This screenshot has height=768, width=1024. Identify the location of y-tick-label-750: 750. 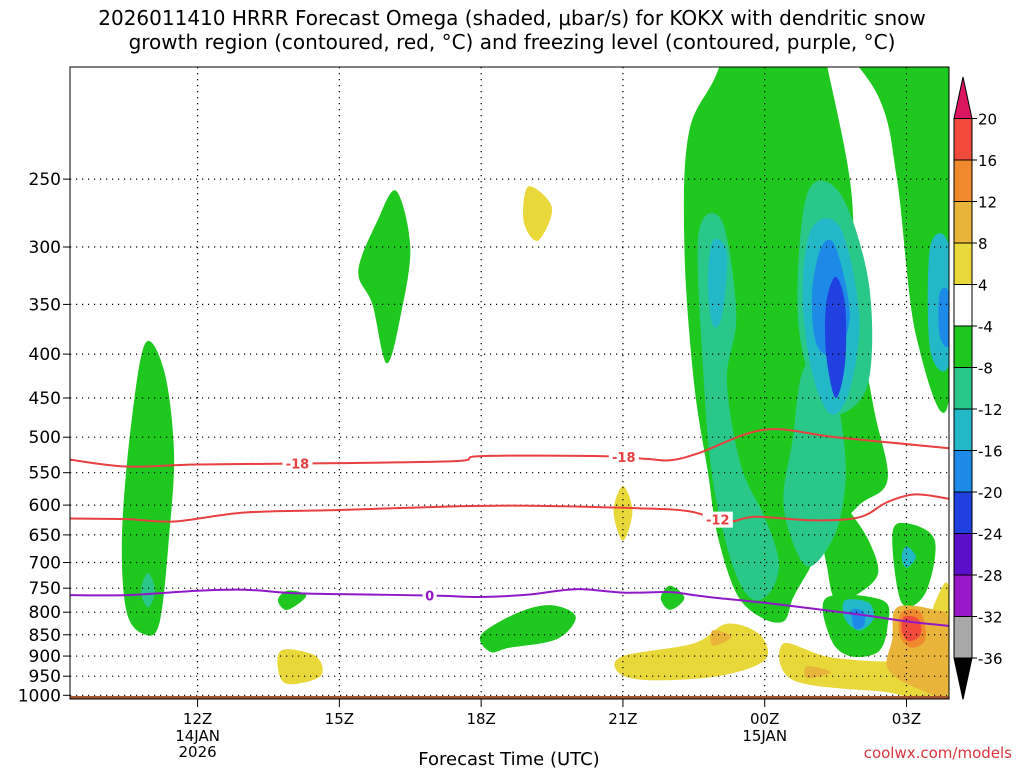
(45, 589).